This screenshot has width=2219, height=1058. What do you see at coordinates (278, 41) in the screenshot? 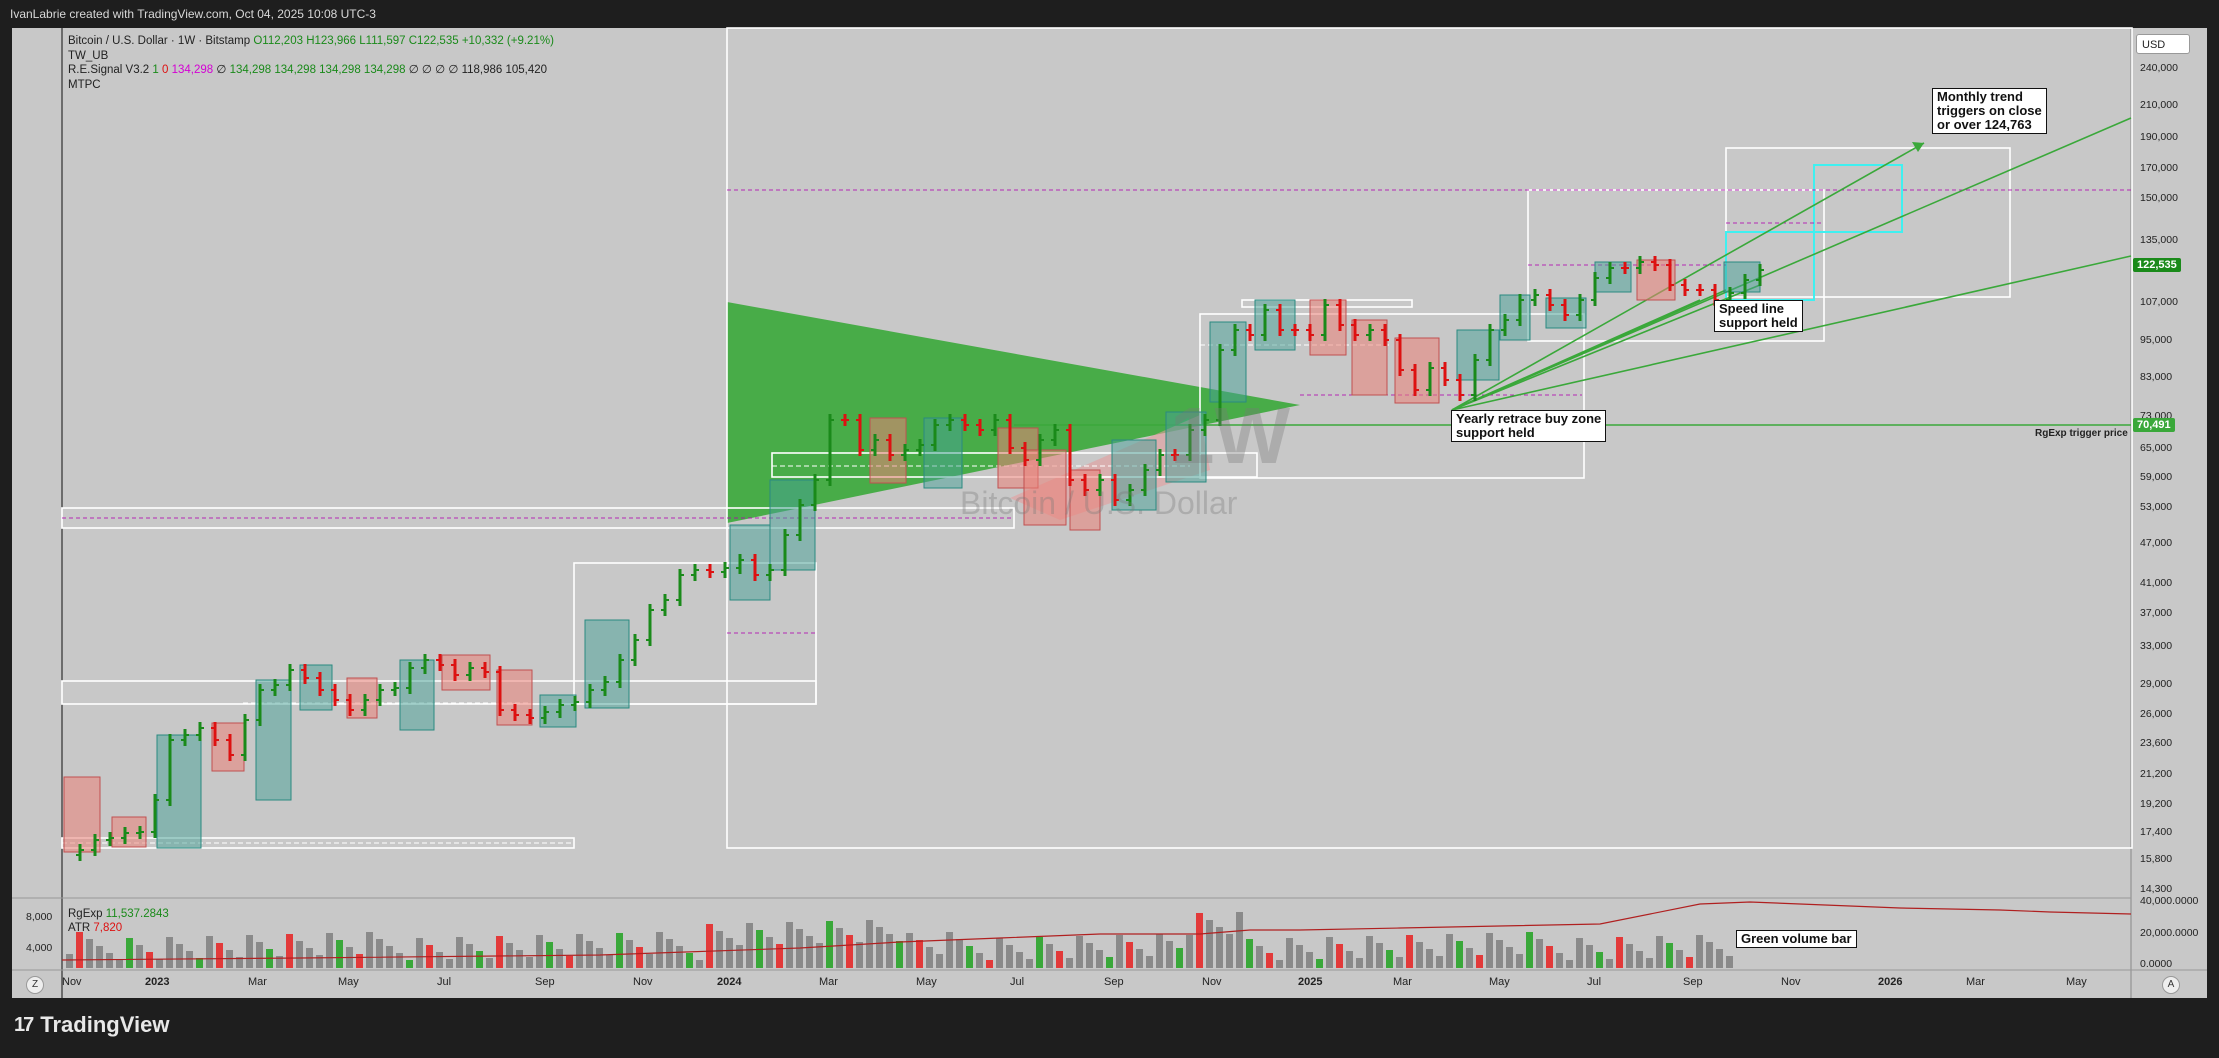
I see `legend-open: O112,203` at bounding box center [278, 41].